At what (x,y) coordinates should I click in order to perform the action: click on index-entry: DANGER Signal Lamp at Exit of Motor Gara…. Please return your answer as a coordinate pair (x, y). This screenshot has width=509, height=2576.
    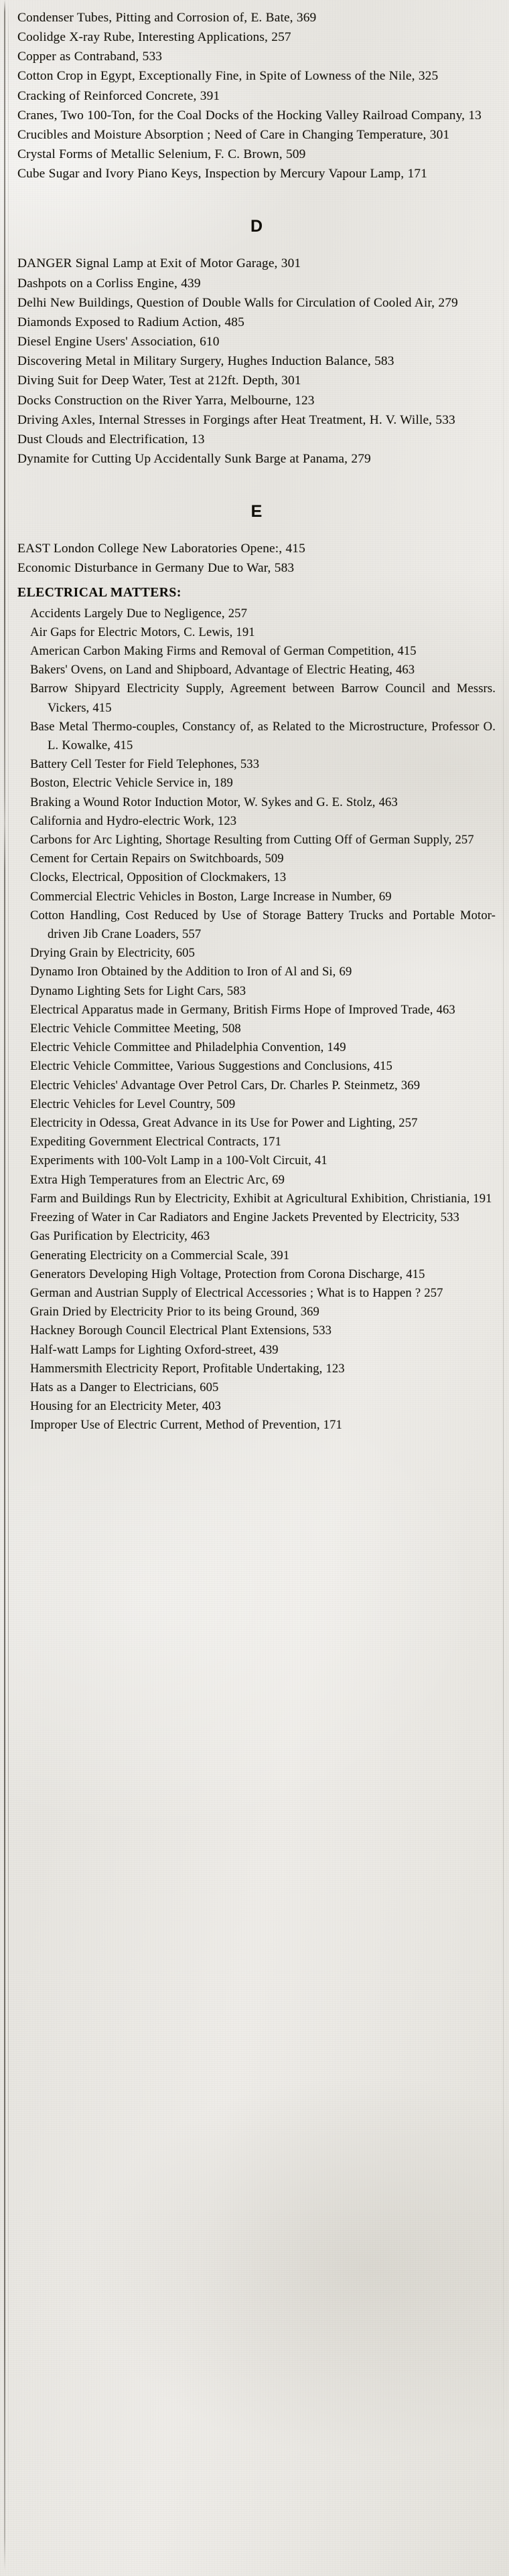
    Looking at the image, I should click on (159, 264).